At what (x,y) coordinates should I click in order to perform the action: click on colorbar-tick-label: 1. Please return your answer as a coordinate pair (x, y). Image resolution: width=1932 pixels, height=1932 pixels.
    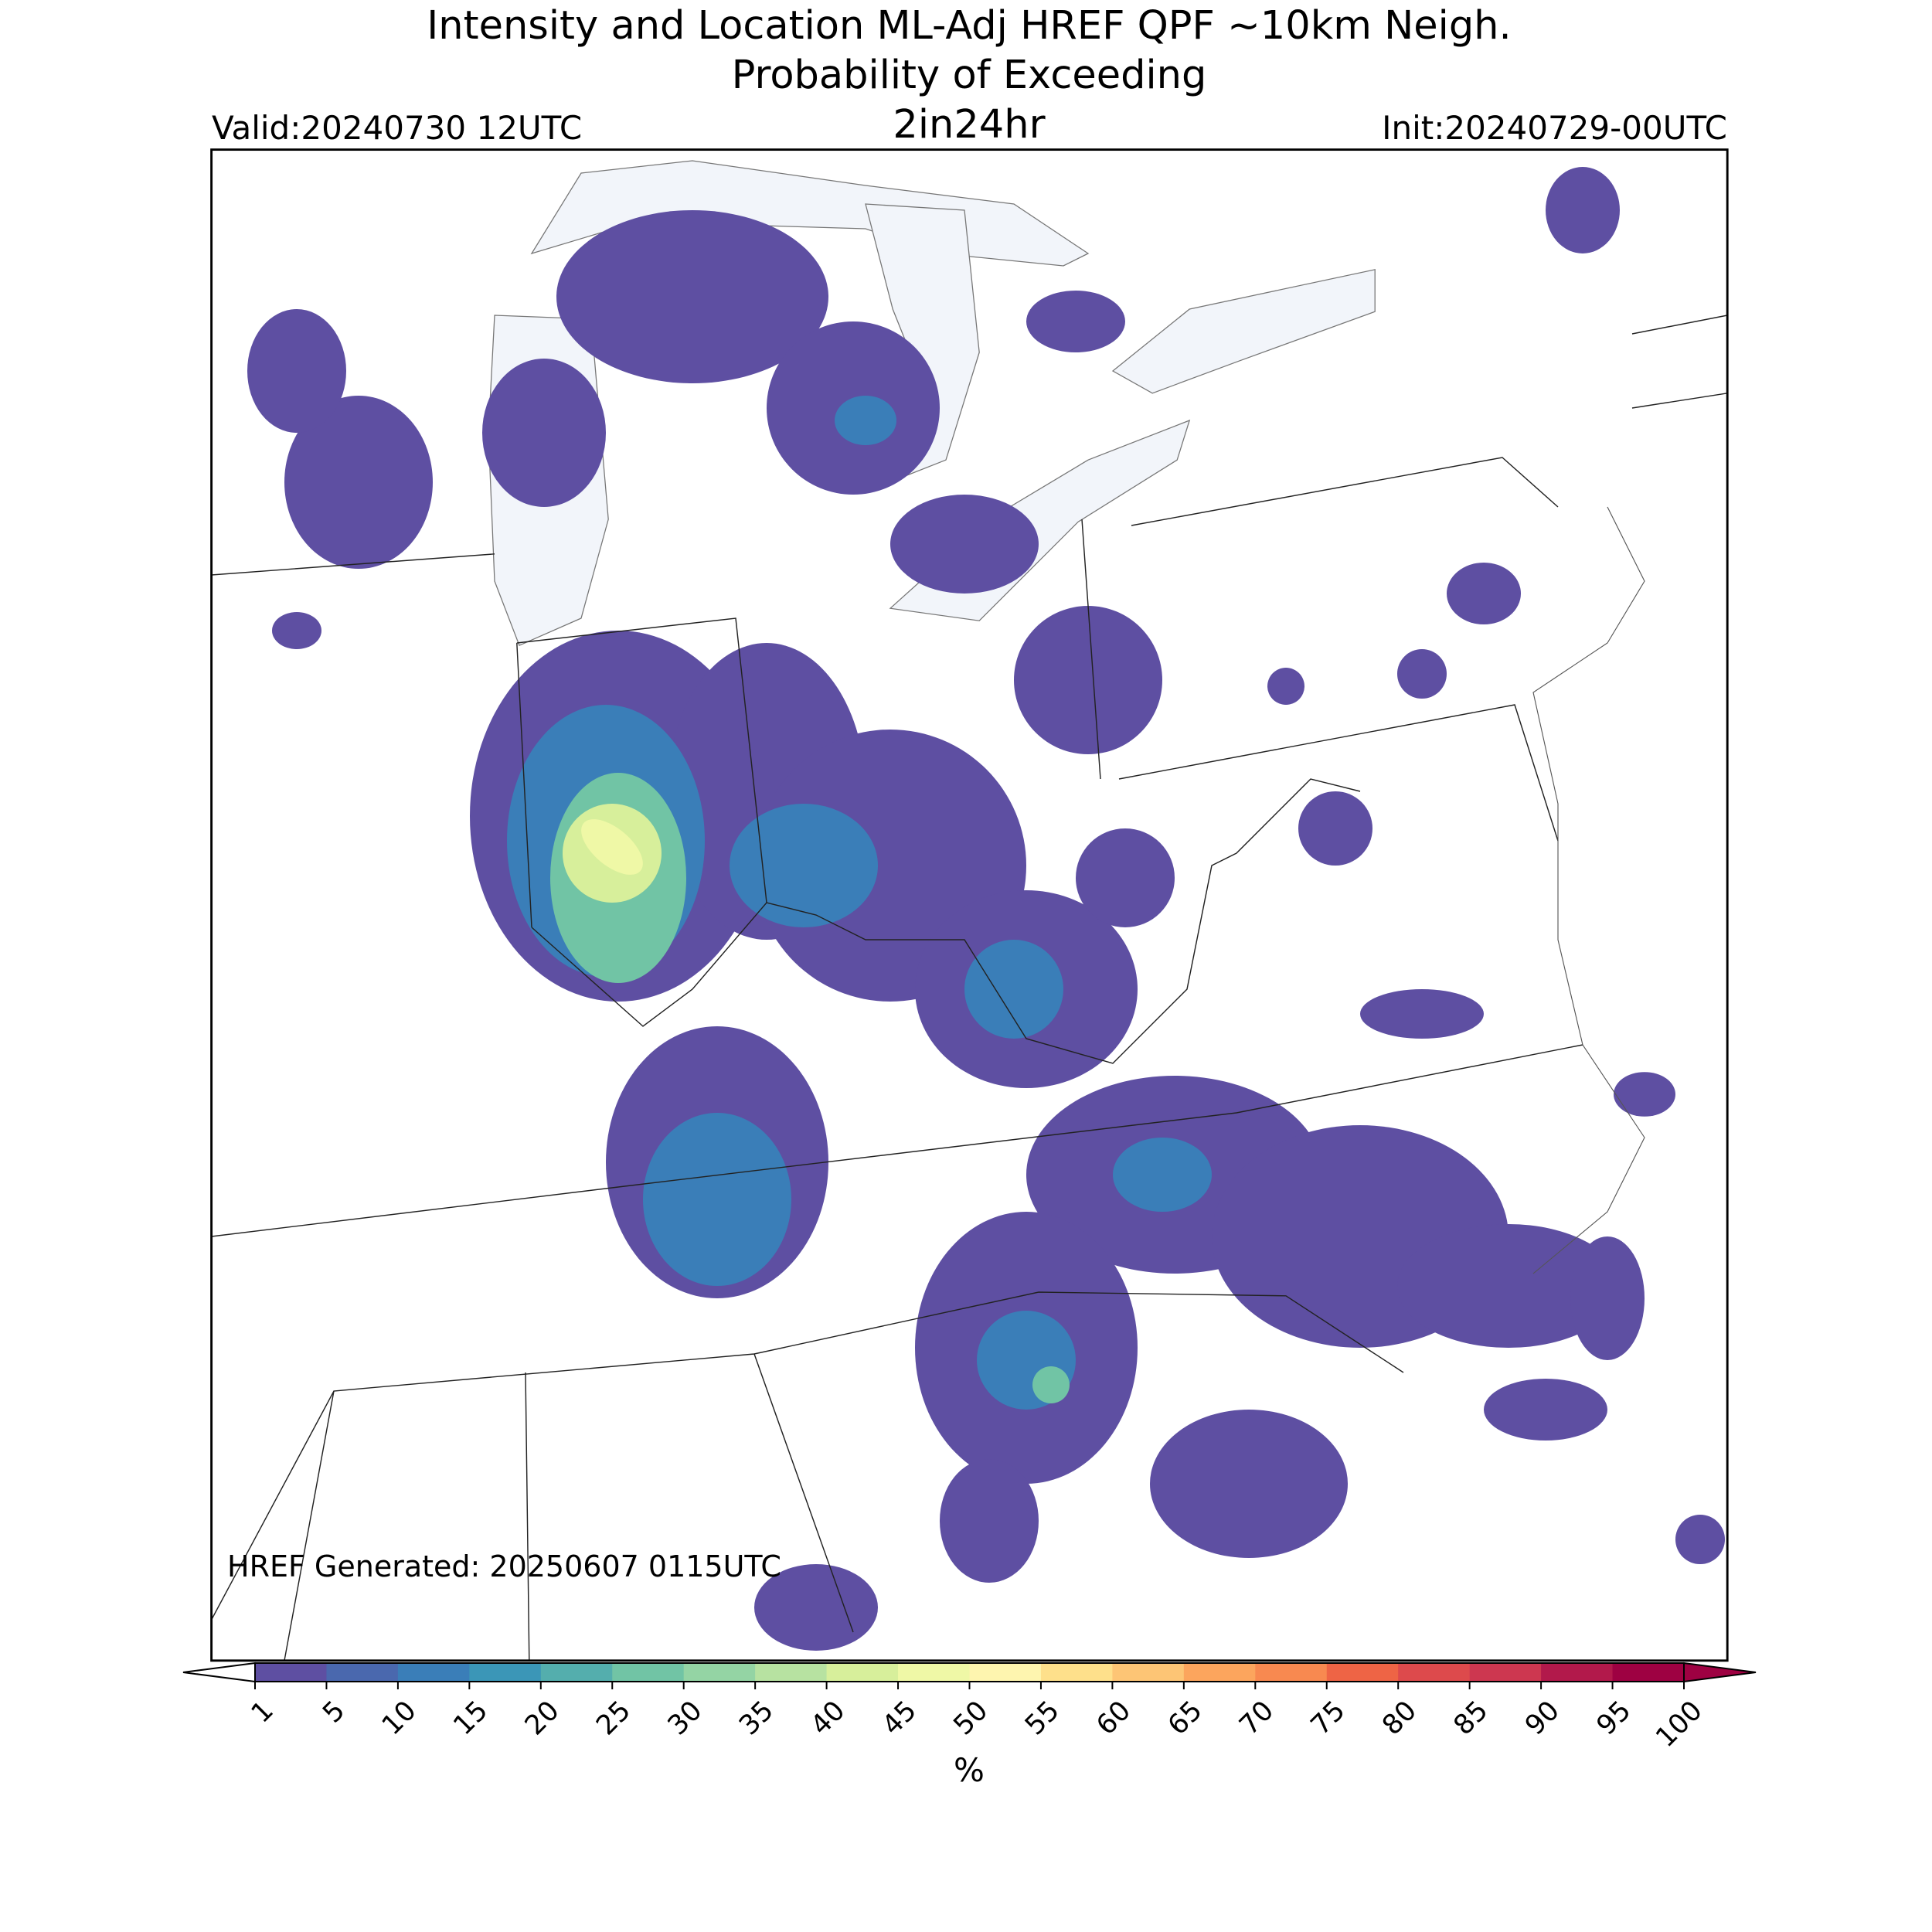
    Looking at the image, I should click on (263, 1713).